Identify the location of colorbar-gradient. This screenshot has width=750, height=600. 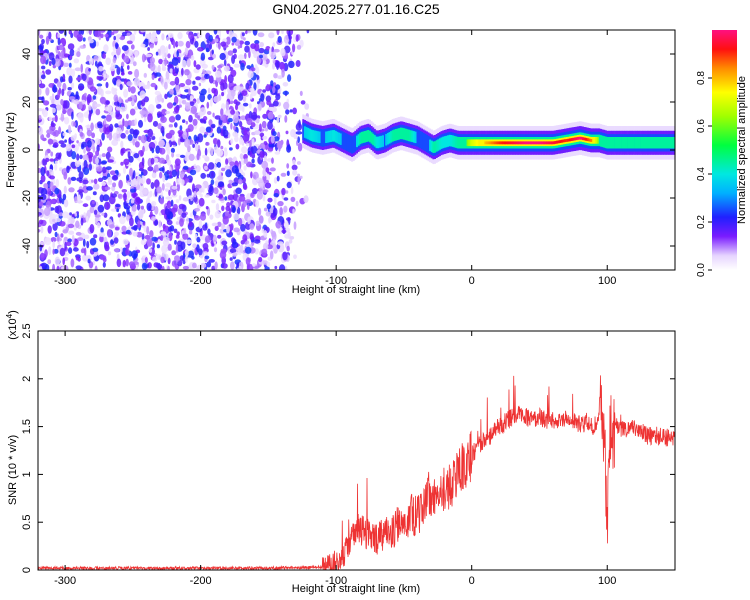
(724, 150).